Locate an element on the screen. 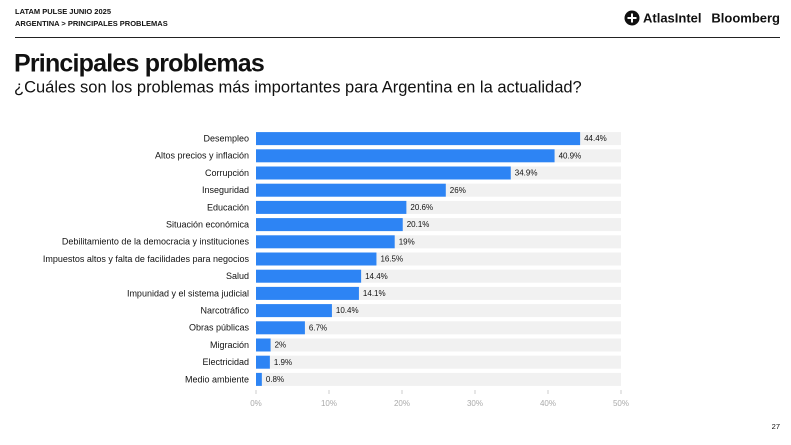  value-label: 6.7% is located at coordinates (318, 327).